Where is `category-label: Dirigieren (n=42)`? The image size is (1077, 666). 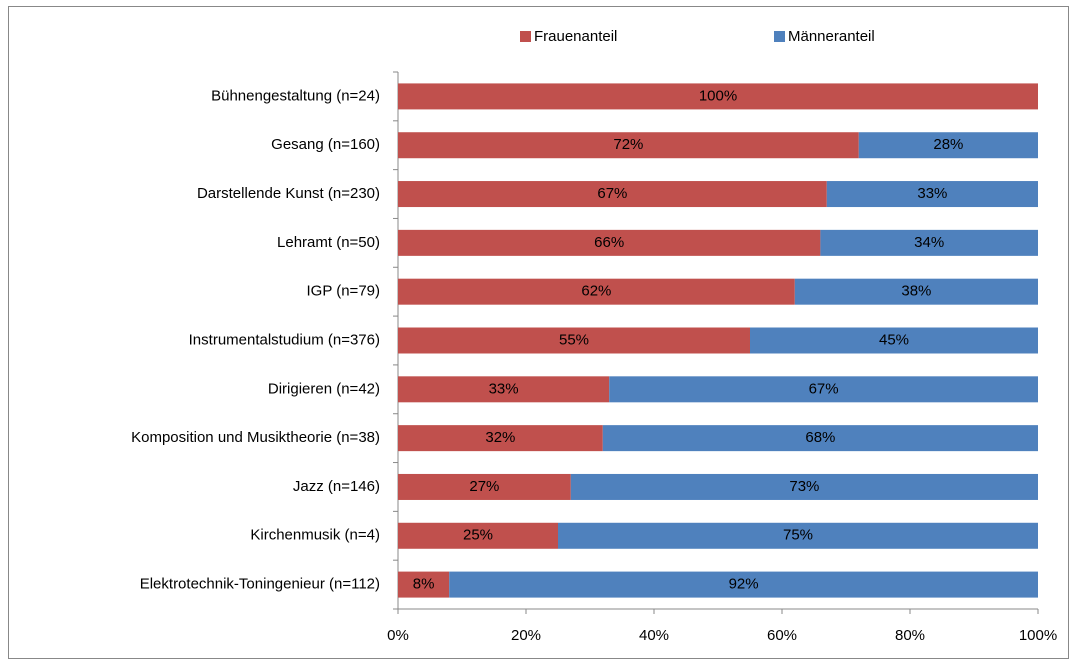
category-label: Dirigieren (n=42) is located at coordinates (324, 388).